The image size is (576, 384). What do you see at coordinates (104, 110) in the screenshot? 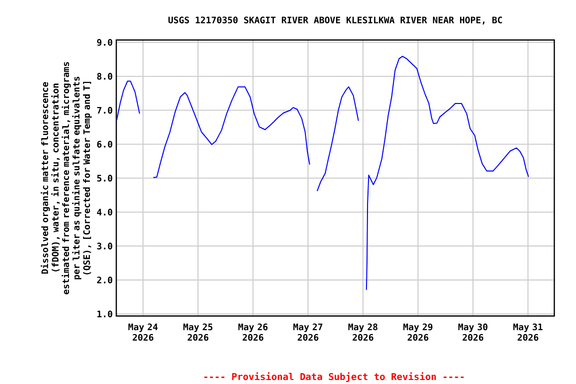
I see `y-tick-label: 7.0` at bounding box center [104, 110].